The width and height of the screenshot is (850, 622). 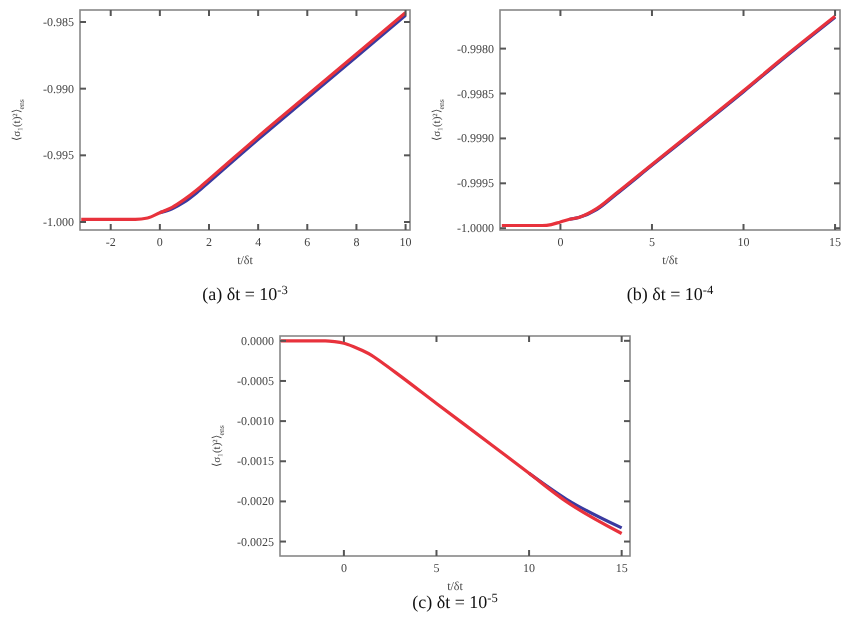 What do you see at coordinates (455, 601) in the screenshot?
I see `text: (c) δt = 10$^{-5}$` at bounding box center [455, 601].